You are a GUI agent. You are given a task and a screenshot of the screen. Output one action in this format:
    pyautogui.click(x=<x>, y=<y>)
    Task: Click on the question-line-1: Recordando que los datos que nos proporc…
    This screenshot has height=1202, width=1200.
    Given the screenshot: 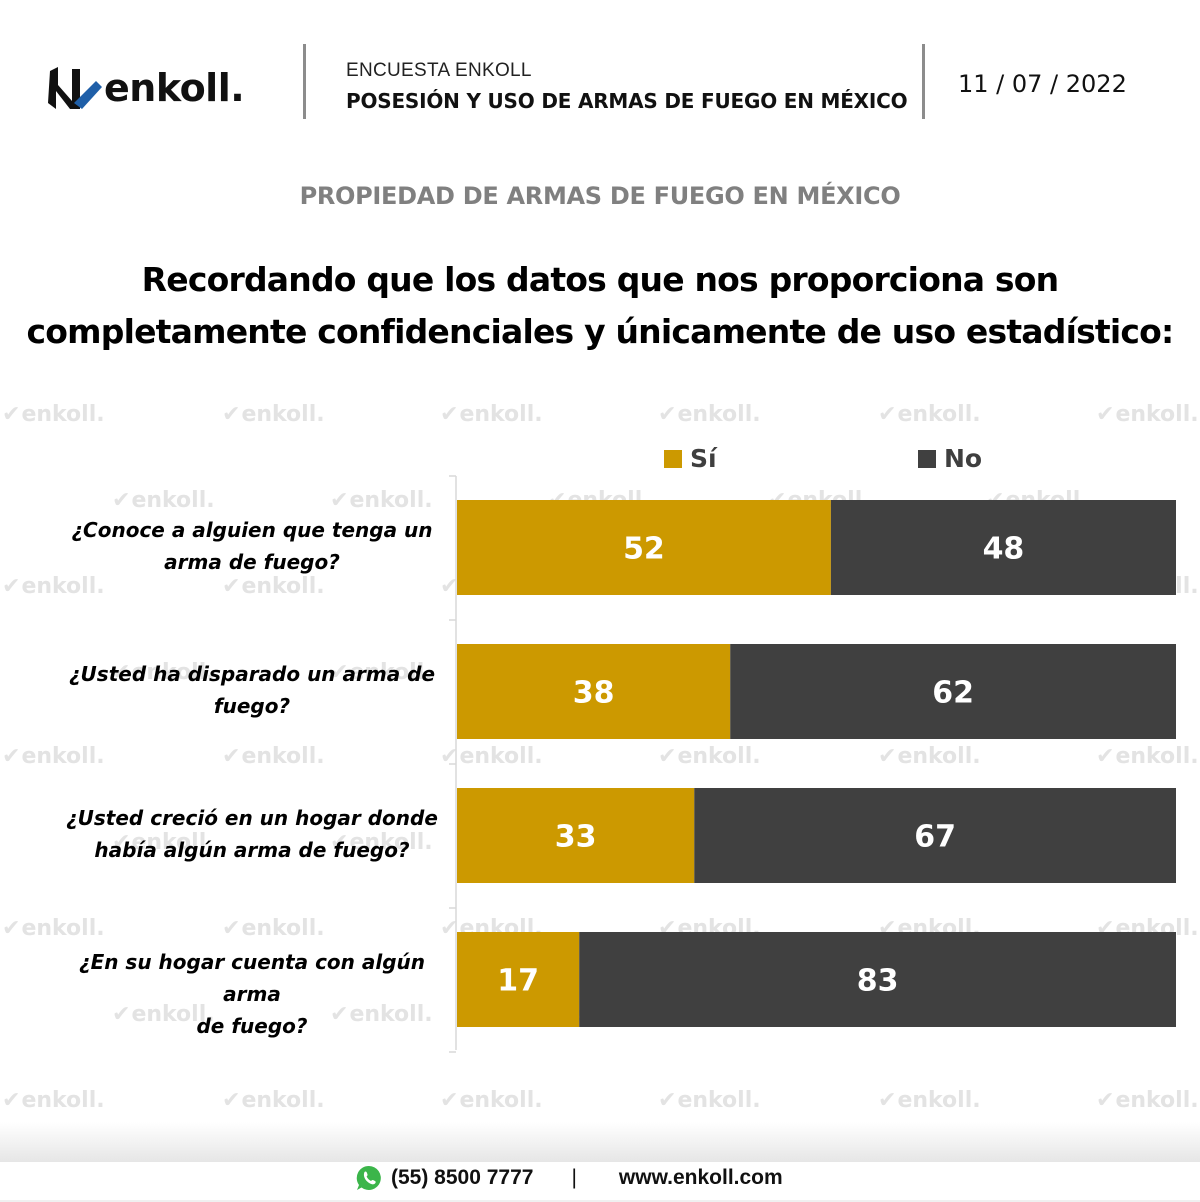 What is the action you would take?
    pyautogui.click(x=600, y=279)
    